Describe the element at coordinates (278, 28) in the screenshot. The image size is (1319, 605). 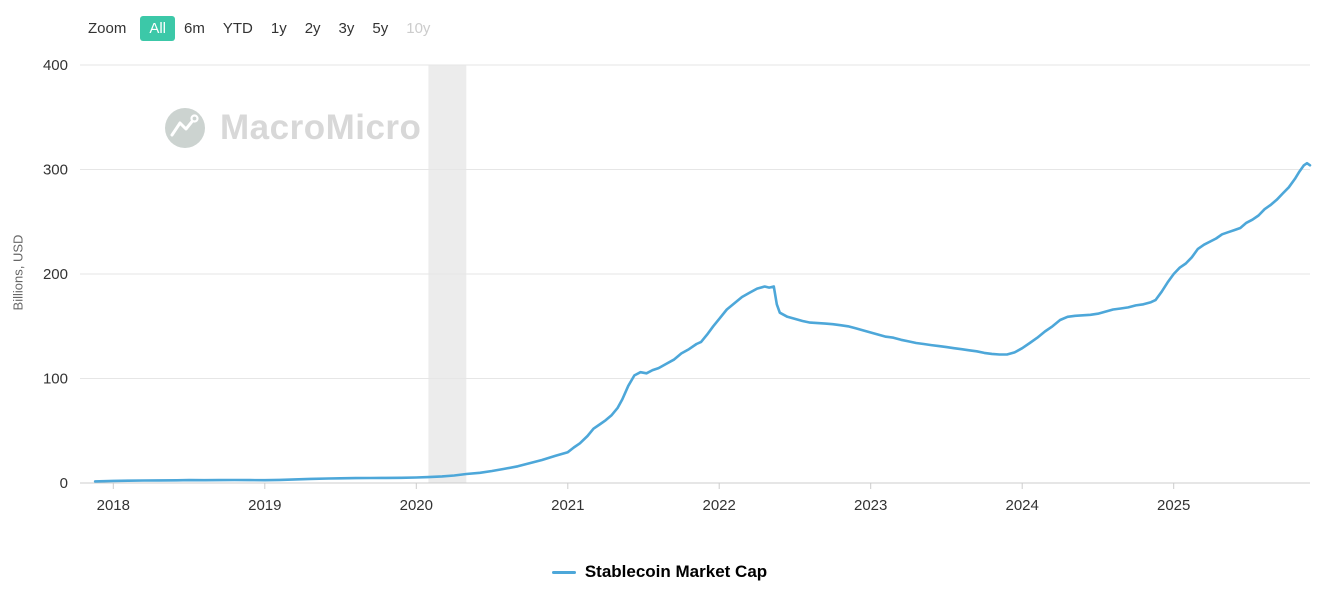
I see `zoom-button-1y: 1y` at that location.